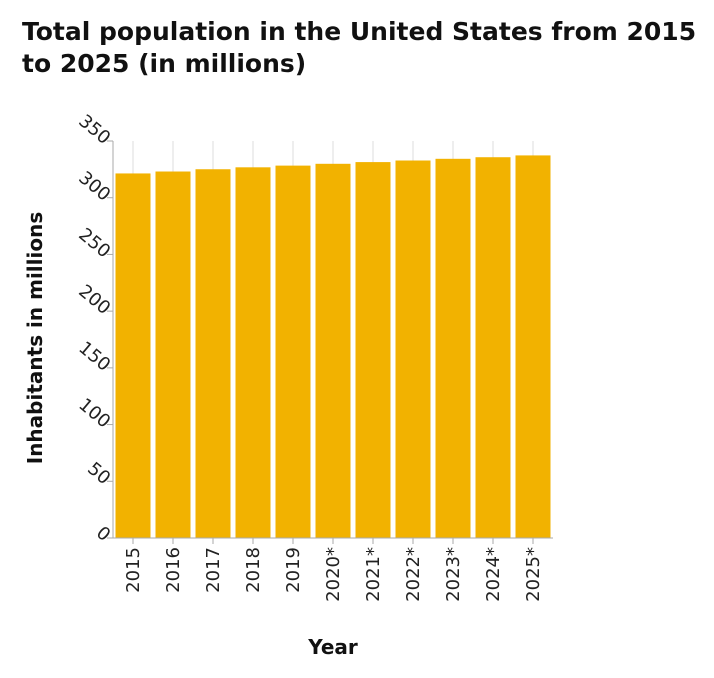 Image resolution: width=714 pixels, height=678 pixels. Describe the element at coordinates (493, 574) in the screenshot. I see `x-tick-label: 2024*` at that location.